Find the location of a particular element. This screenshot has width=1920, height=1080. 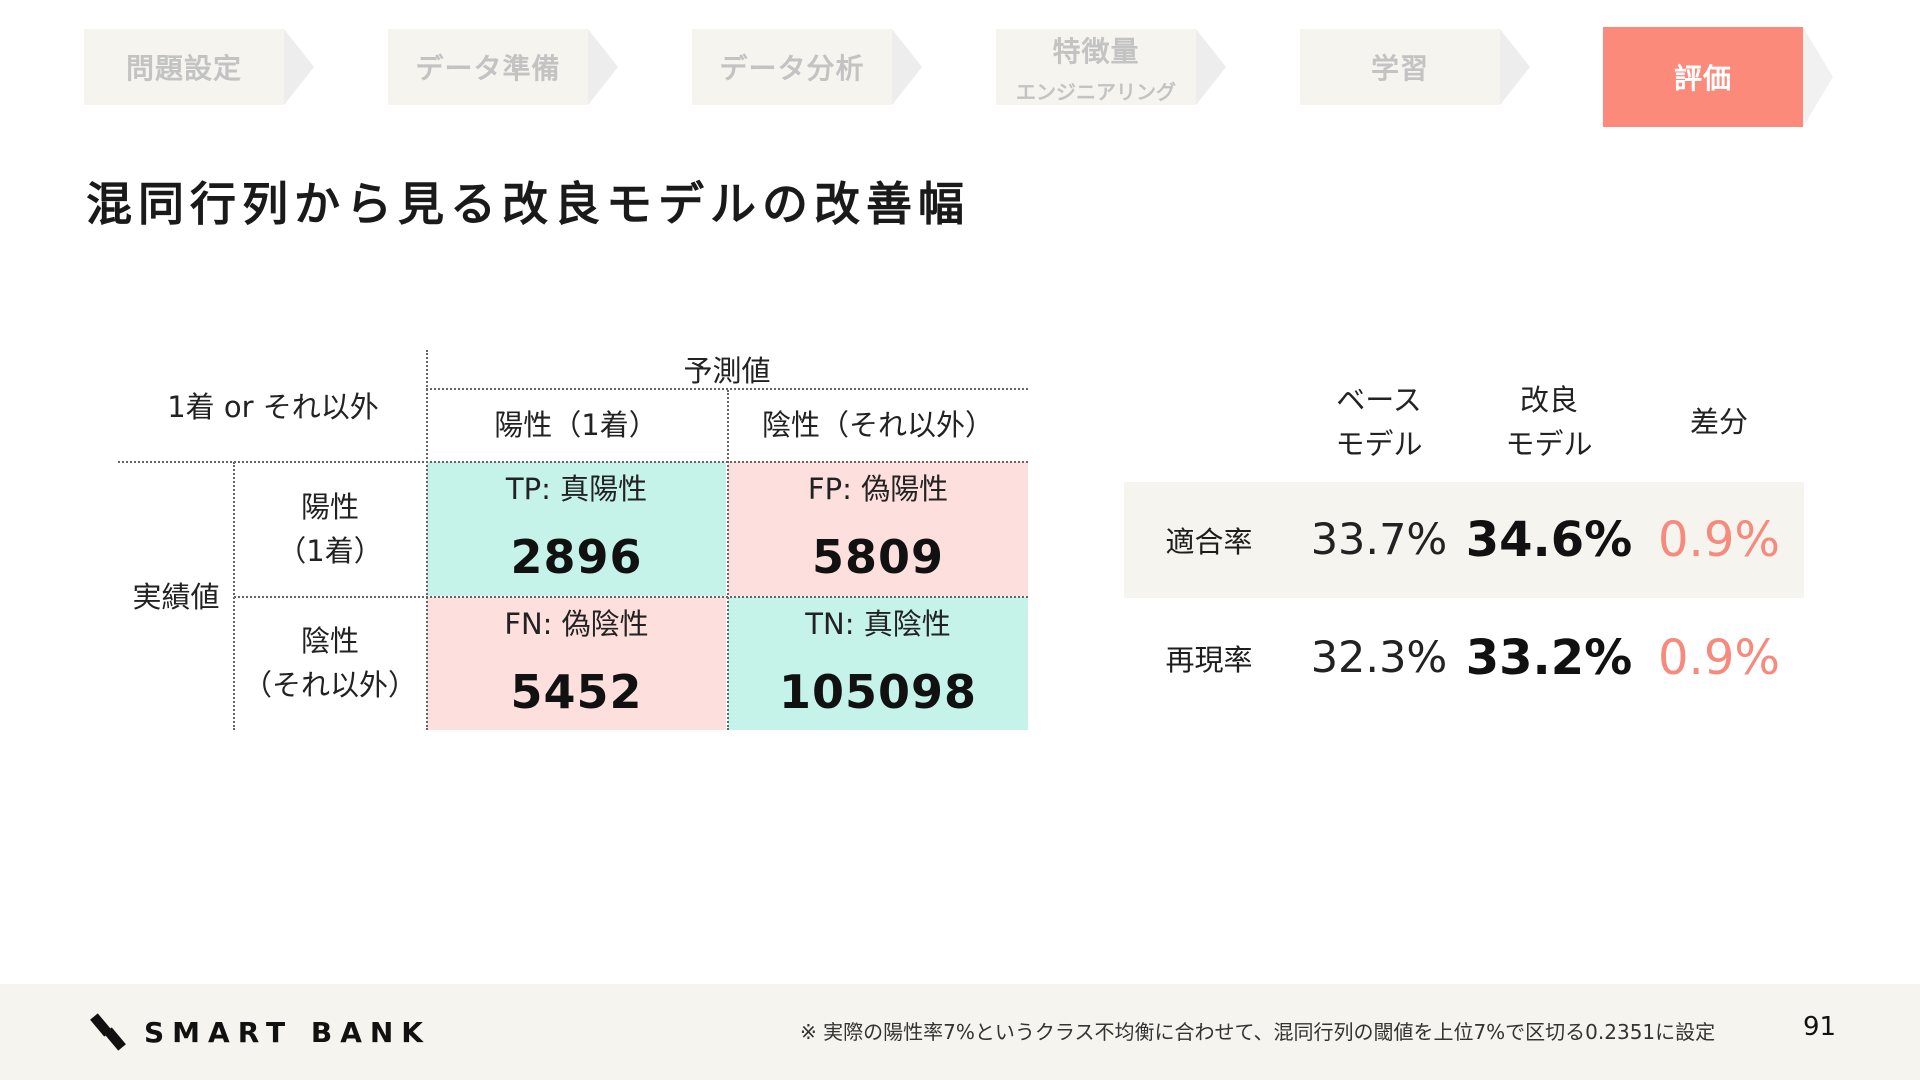

brand-logo: SMART BANK is located at coordinates (260, 1032).